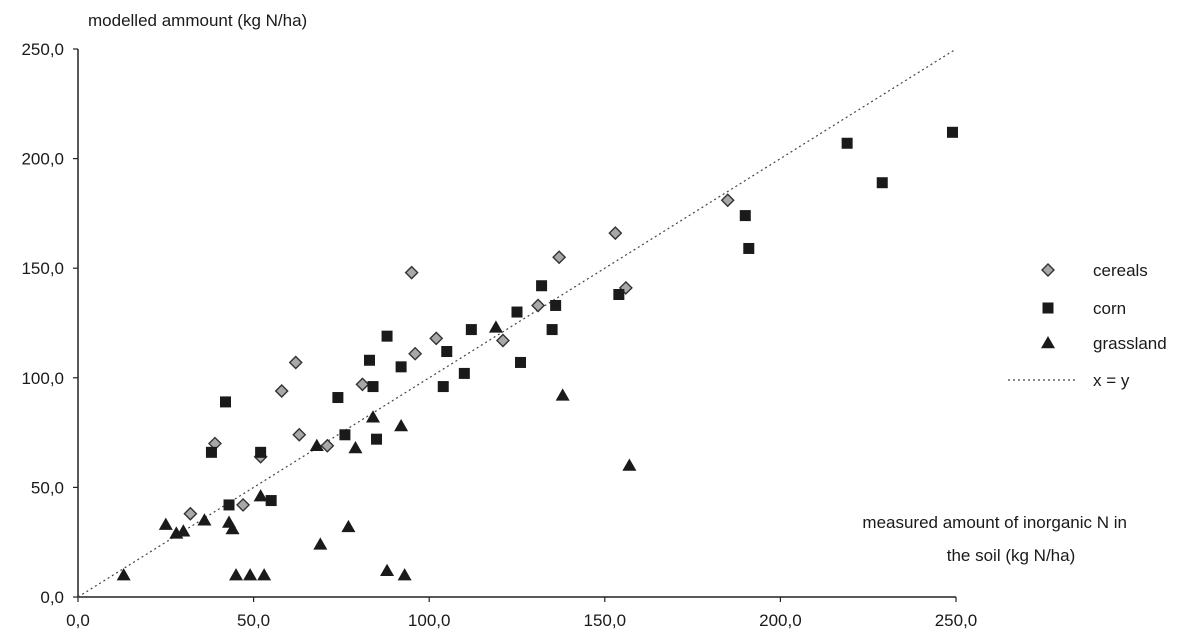 The width and height of the screenshot is (1188, 639). What do you see at coordinates (1130, 343) in the screenshot?
I see `legend-label: grassland` at bounding box center [1130, 343].